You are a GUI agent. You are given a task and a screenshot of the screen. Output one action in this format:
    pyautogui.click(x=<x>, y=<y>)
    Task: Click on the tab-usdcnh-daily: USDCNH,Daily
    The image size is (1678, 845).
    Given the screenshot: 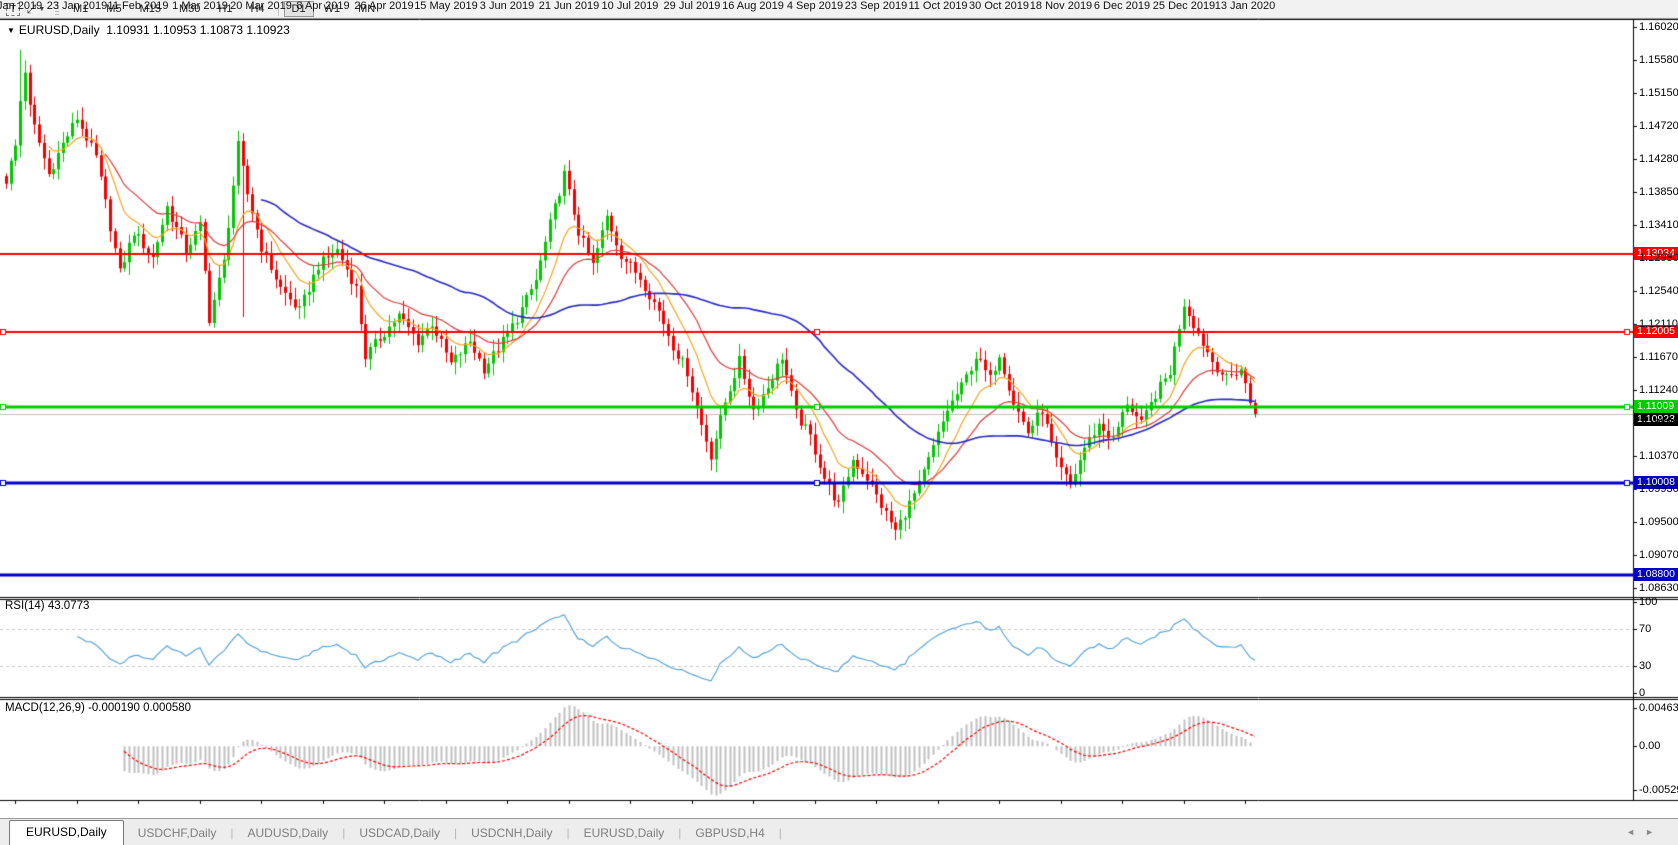 What is the action you would take?
    pyautogui.click(x=512, y=833)
    